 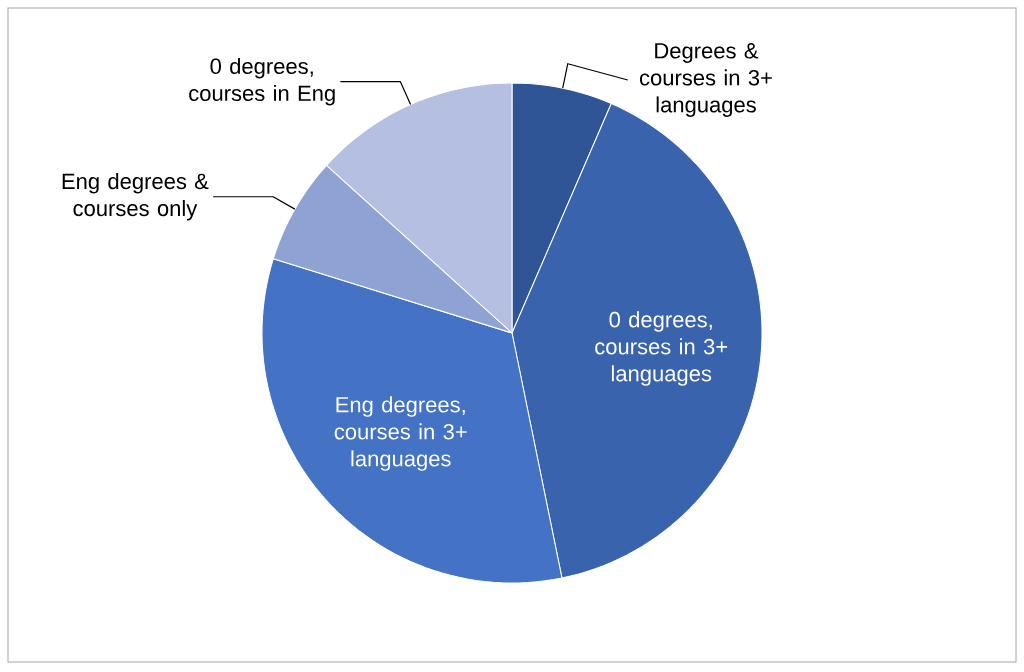 What do you see at coordinates (262, 81) in the screenshot?
I see `slice-label: 0 degrees, courses in Eng` at bounding box center [262, 81].